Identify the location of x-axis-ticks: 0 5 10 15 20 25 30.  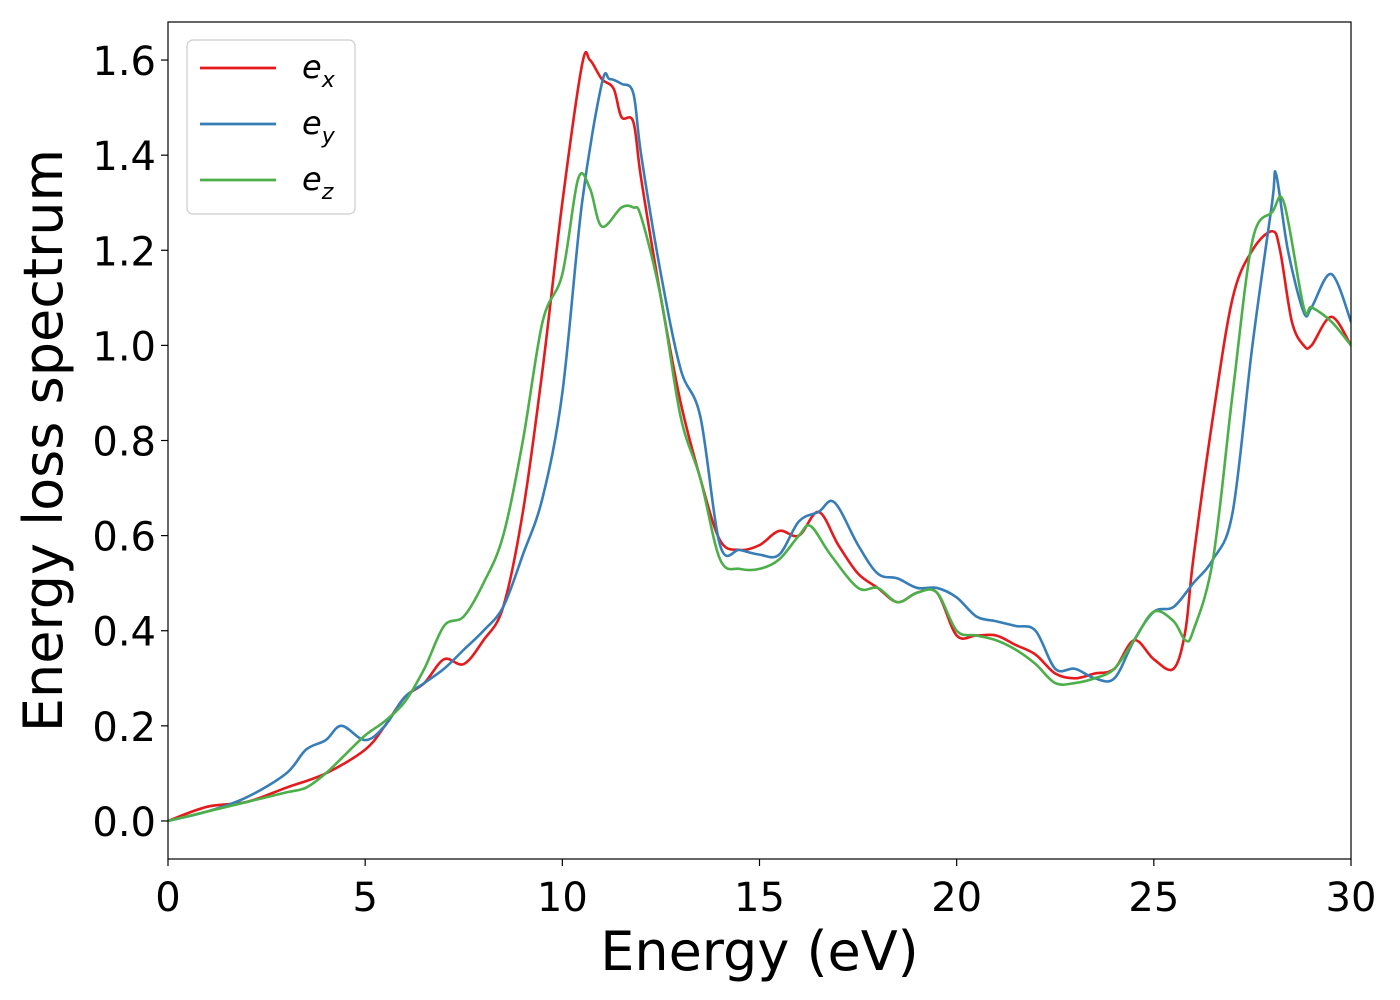
(765, 890).